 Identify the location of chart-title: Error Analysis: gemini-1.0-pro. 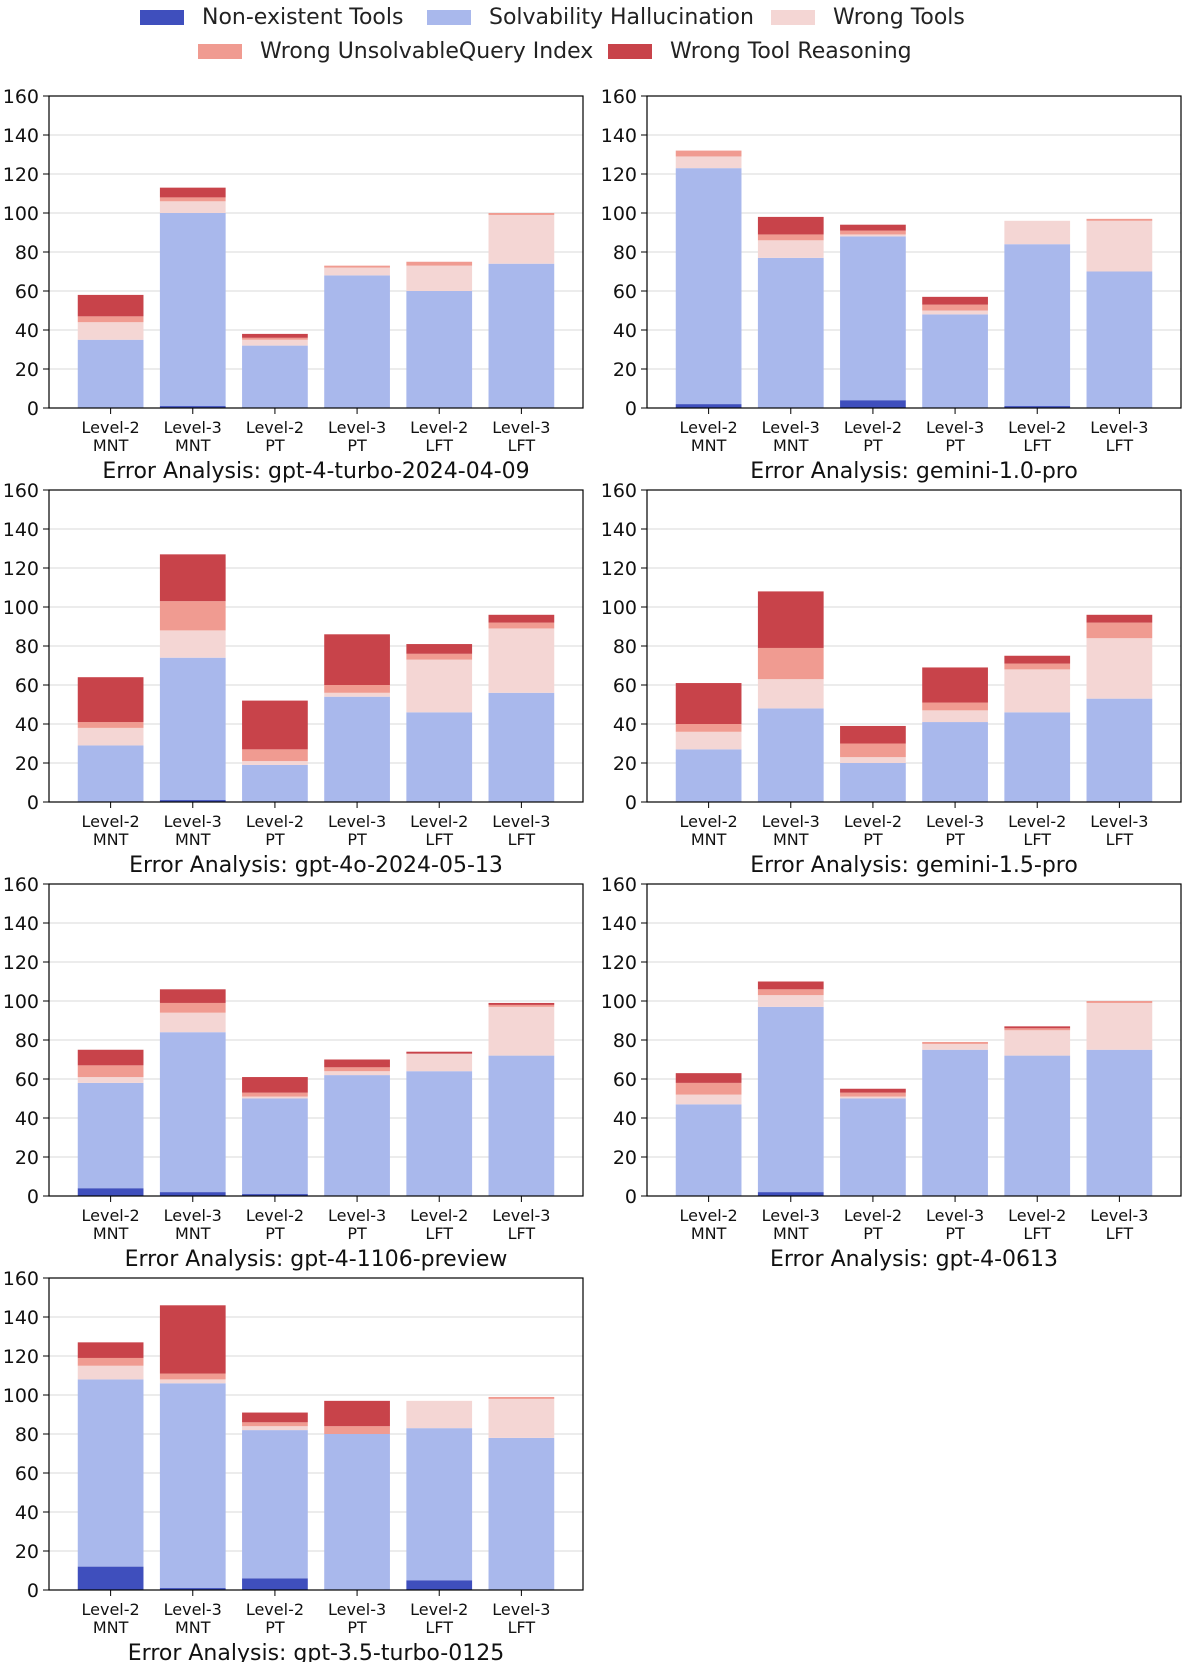
(914, 471).